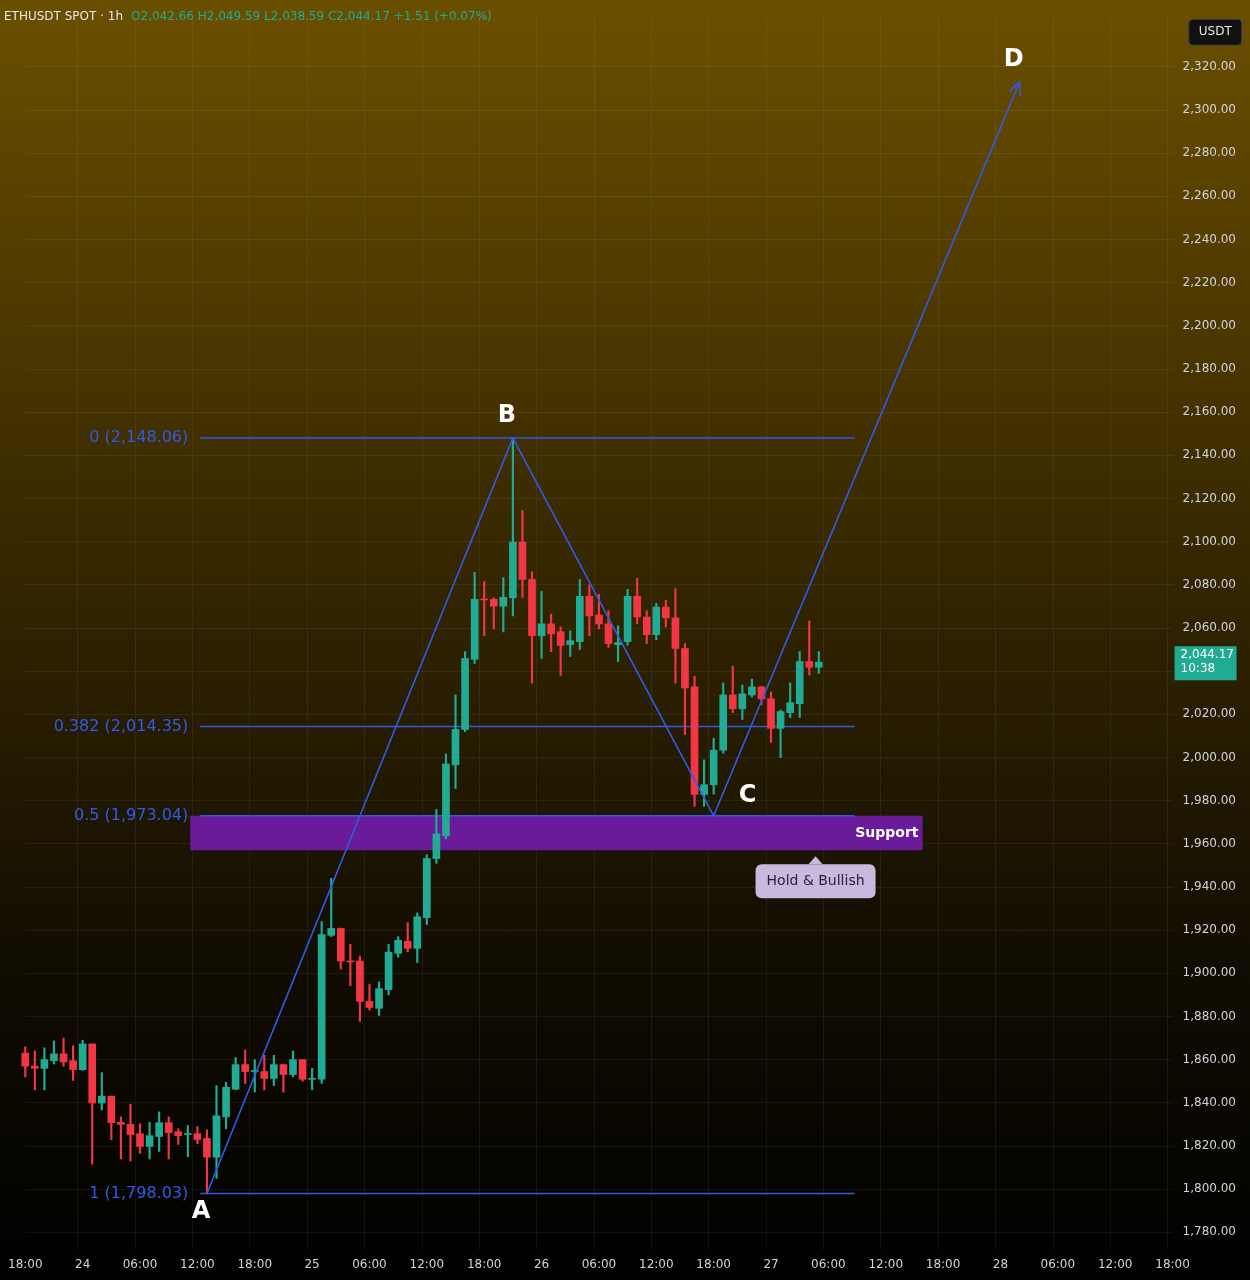  Describe the element at coordinates (121, 725) in the screenshot. I see `ref-line-label: 0.382 (2,014.35)` at that location.